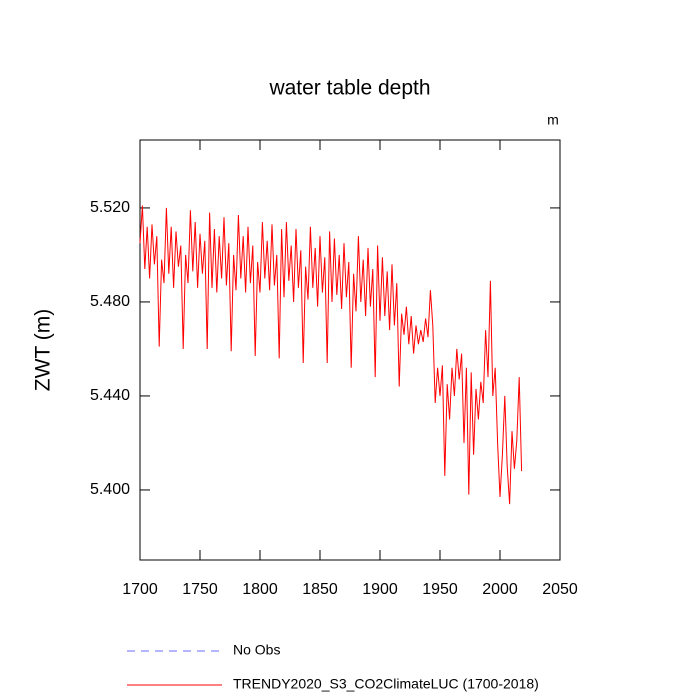 The image size is (700, 700). I want to click on x-tick-label: 2050, so click(560, 589).